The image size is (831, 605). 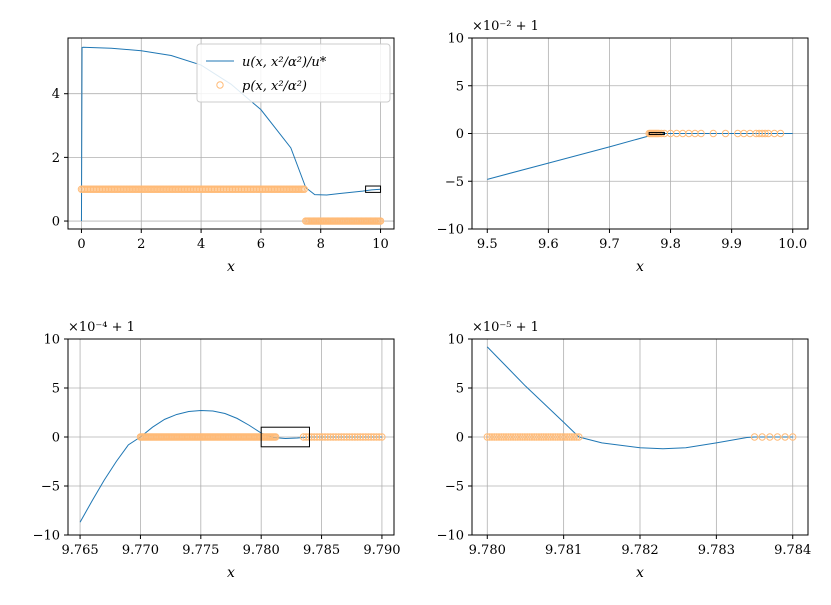 I want to click on top-right-scatter-point, so click(x=701, y=133).